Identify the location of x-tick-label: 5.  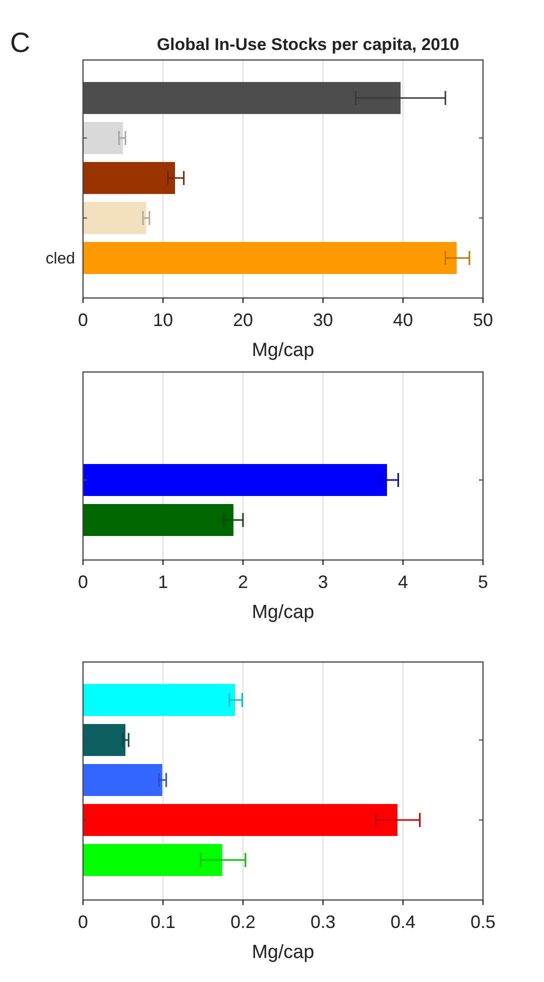
(483, 582).